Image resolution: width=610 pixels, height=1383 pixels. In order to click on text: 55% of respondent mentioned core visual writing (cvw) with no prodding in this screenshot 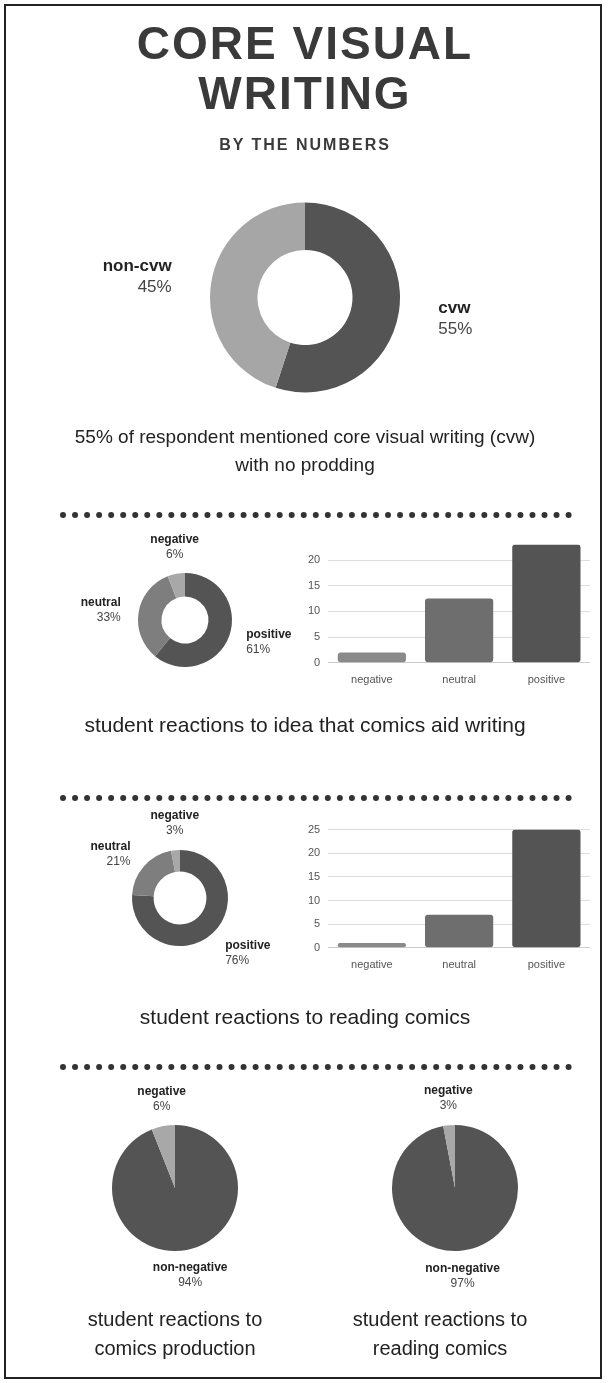, I will do `click(305, 451)`.